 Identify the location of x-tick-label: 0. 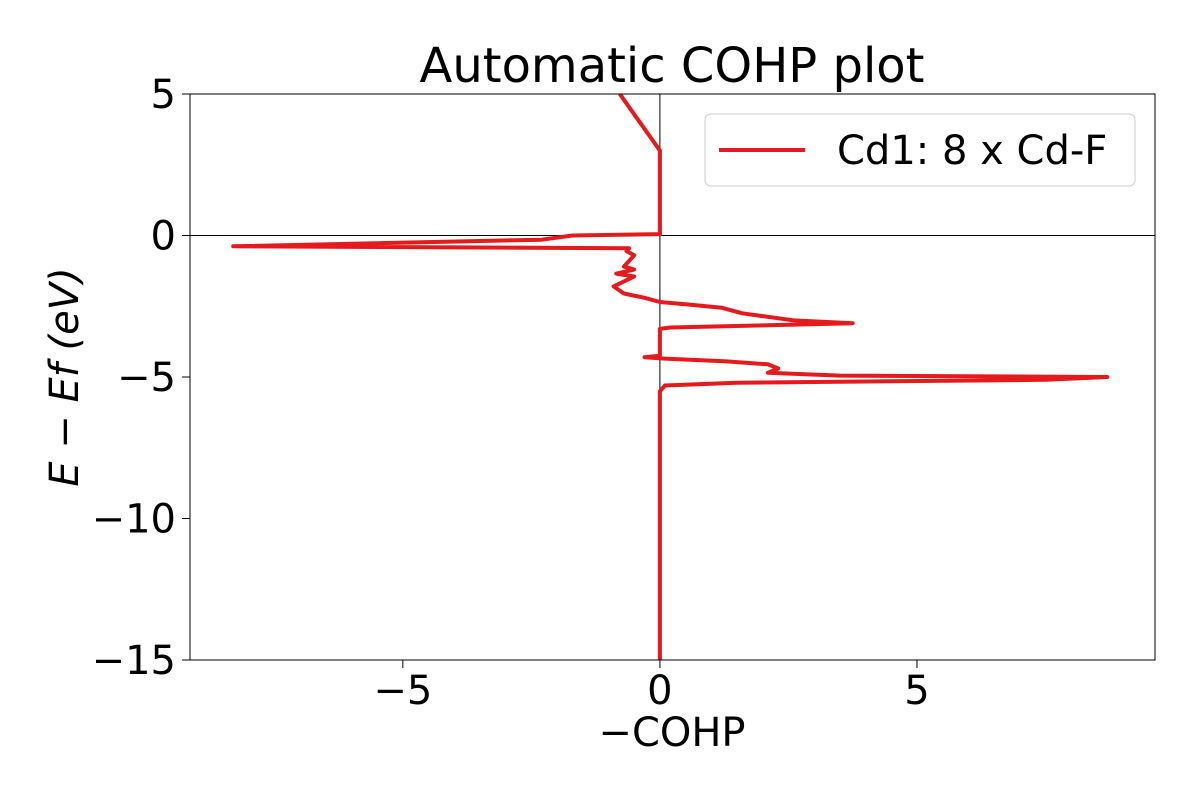
(659, 691).